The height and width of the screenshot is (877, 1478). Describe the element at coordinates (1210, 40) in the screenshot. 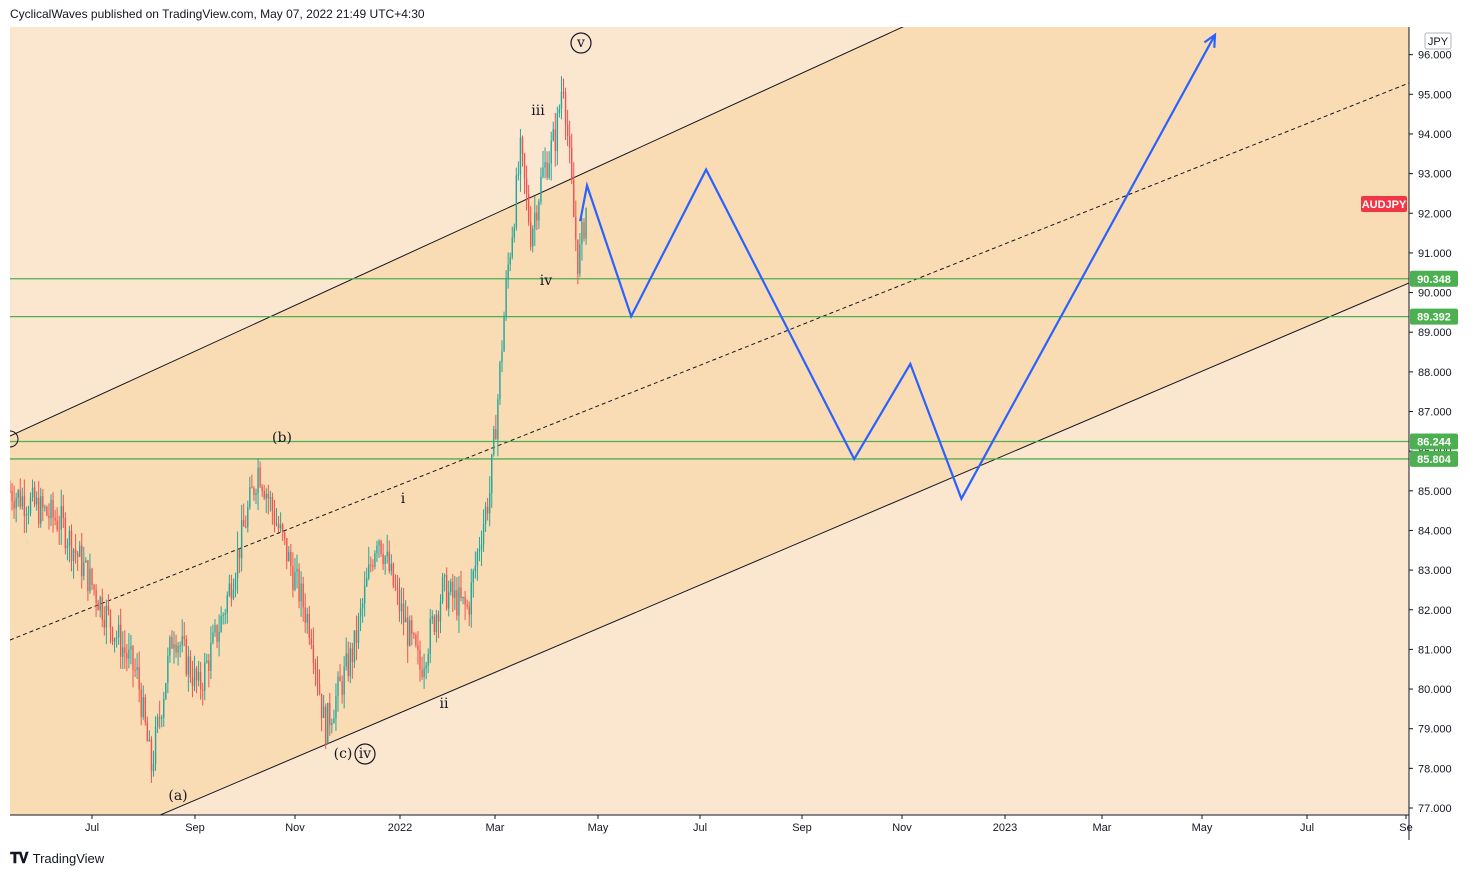

I see `projection-arrowhead` at that location.